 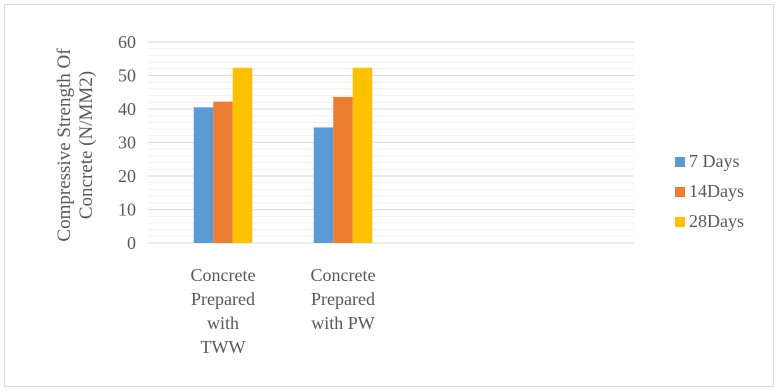 I want to click on legend-label: 28Days, so click(x=716, y=221).